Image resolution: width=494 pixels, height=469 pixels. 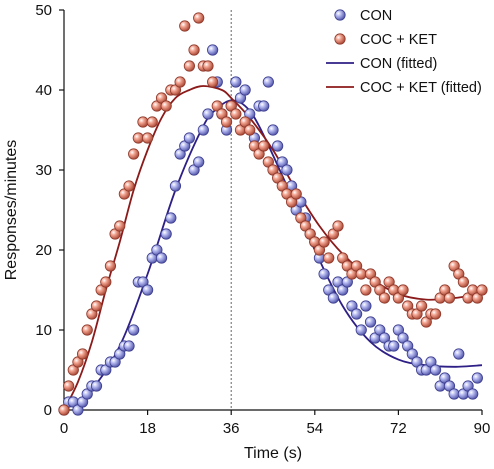 What do you see at coordinates (43, 250) in the screenshot?
I see `y-tick-label: 20` at bounding box center [43, 250].